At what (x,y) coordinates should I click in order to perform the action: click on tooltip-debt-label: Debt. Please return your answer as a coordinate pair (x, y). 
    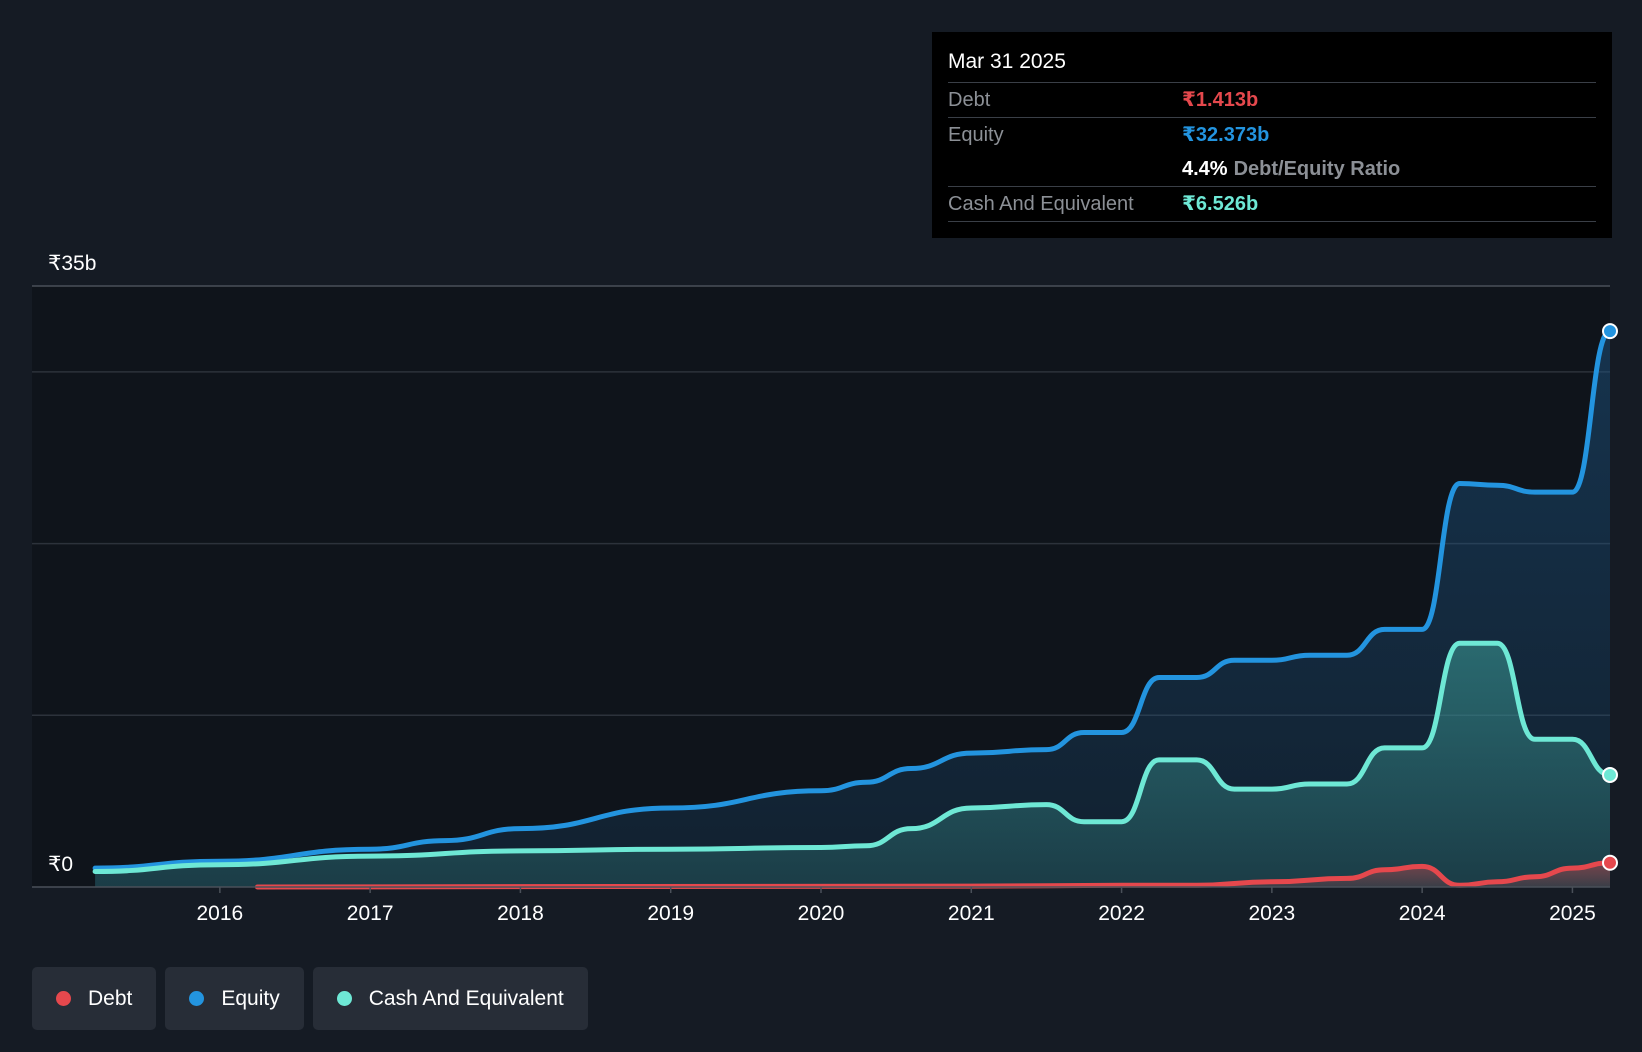
    Looking at the image, I should click on (969, 100).